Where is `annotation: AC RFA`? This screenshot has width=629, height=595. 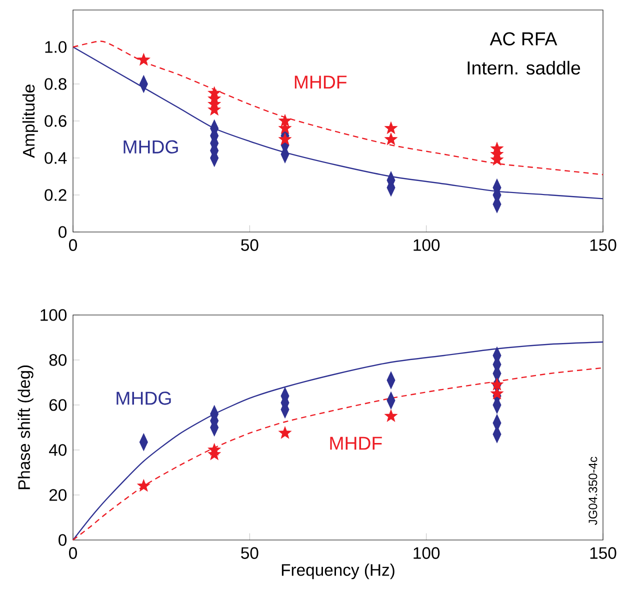
annotation: AC RFA is located at coordinates (524, 39).